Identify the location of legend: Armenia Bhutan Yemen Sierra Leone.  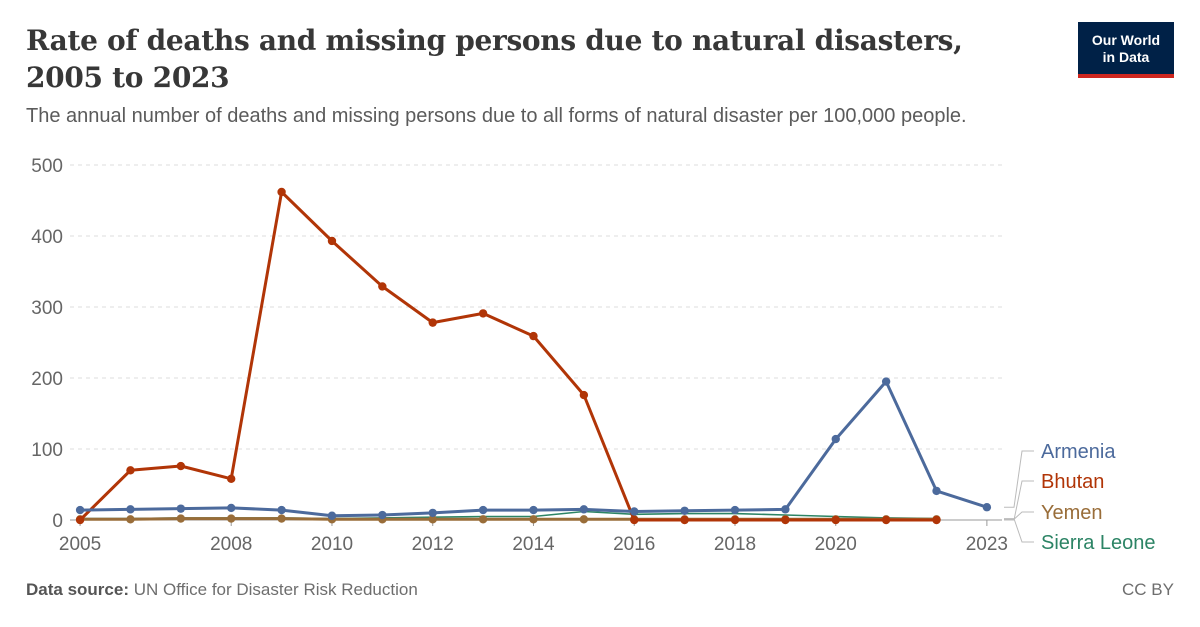
(1080, 497).